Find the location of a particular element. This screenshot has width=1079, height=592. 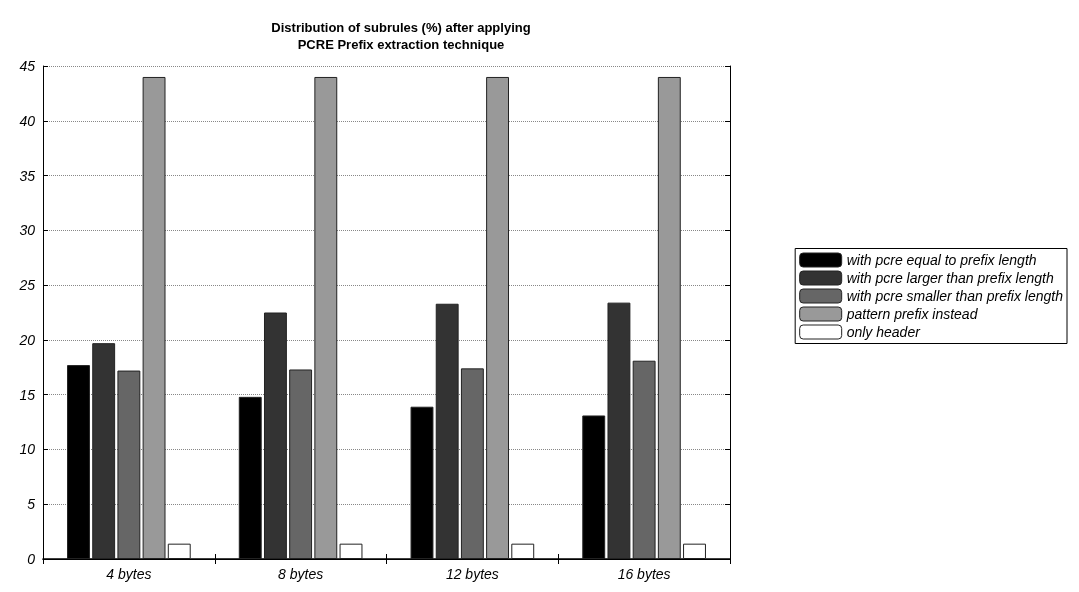

y-tick-label: 5 is located at coordinates (31, 504).